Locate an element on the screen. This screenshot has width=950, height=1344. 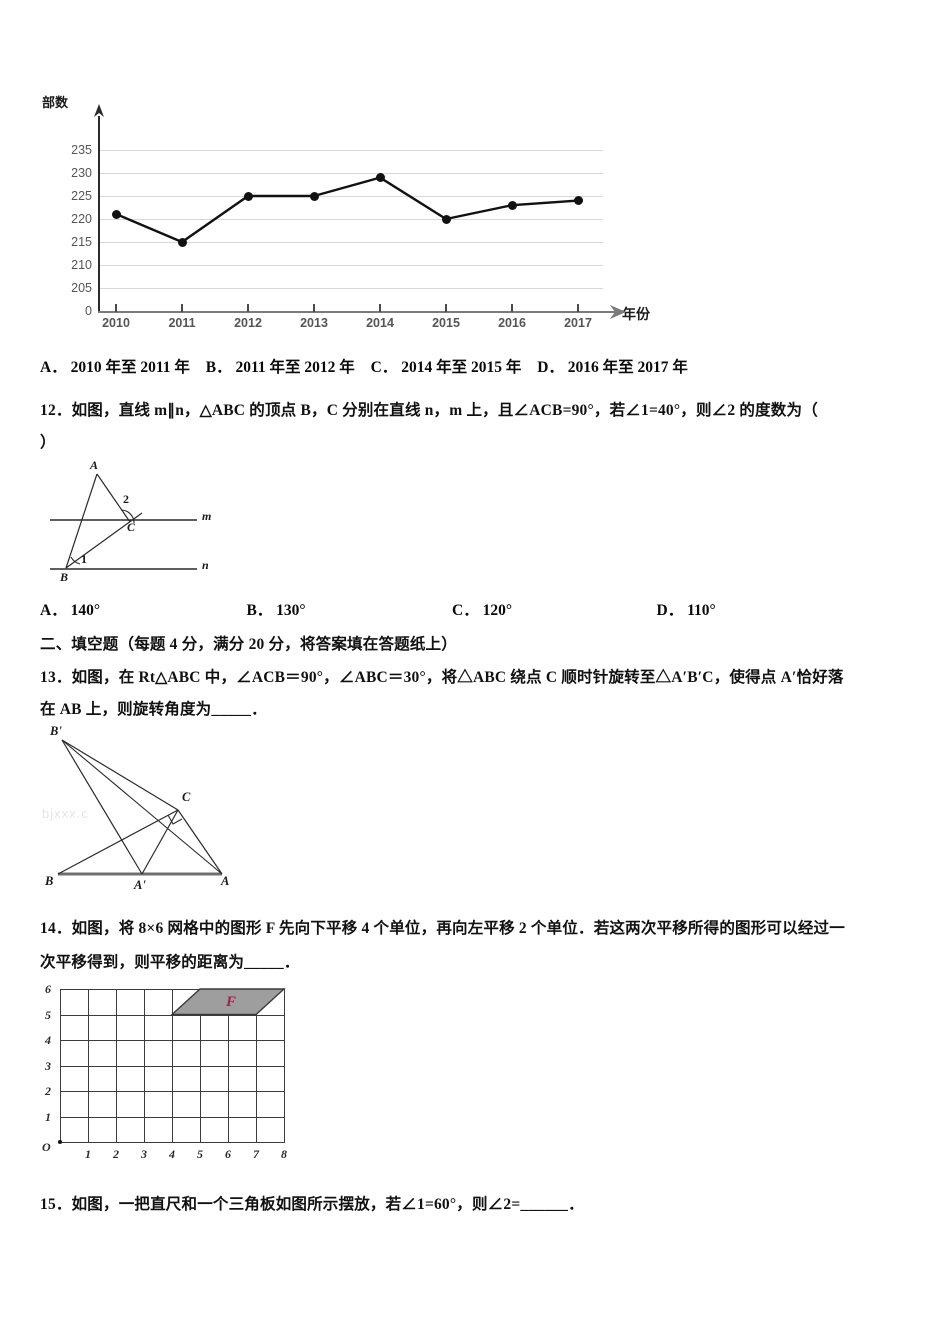
q14-origin-dot is located at coordinates (60, 1142).